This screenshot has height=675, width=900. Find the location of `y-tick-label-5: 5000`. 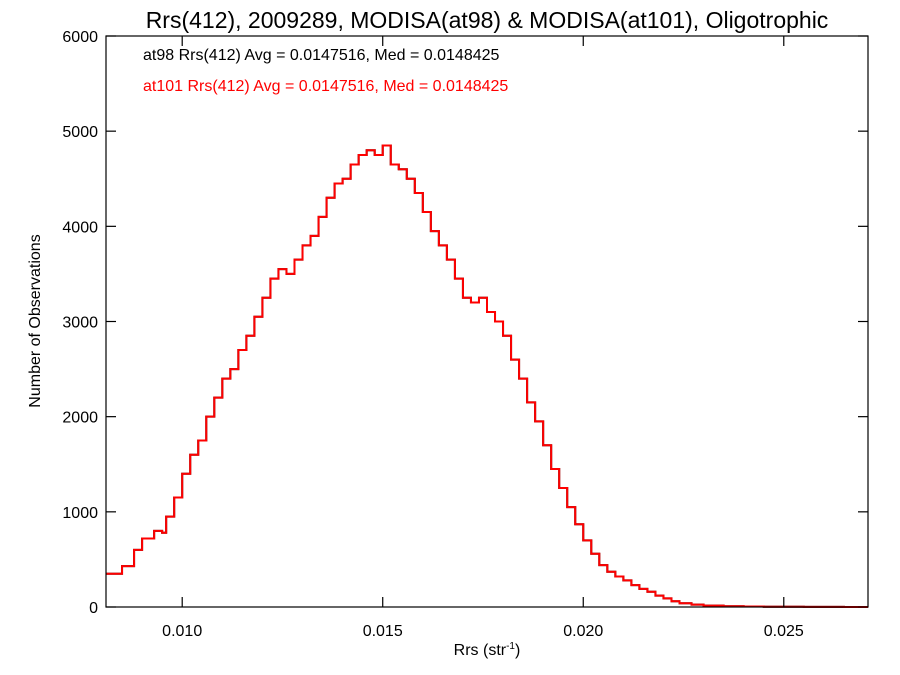

y-tick-label-5: 5000 is located at coordinates (80, 132).